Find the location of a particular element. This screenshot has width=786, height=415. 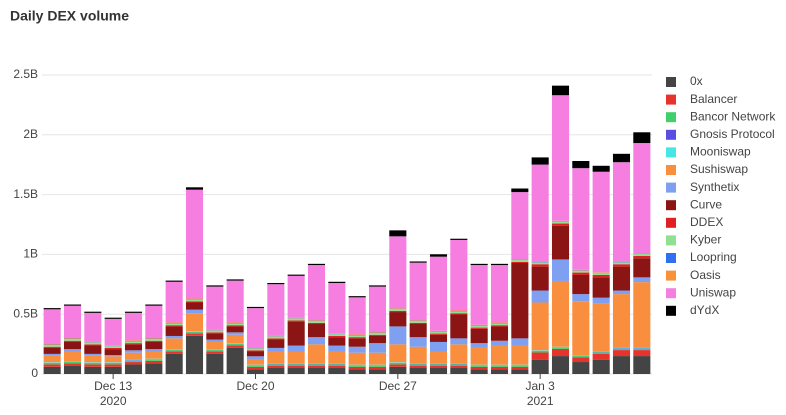

y-tick-label: 0.5B is located at coordinates (25, 313).